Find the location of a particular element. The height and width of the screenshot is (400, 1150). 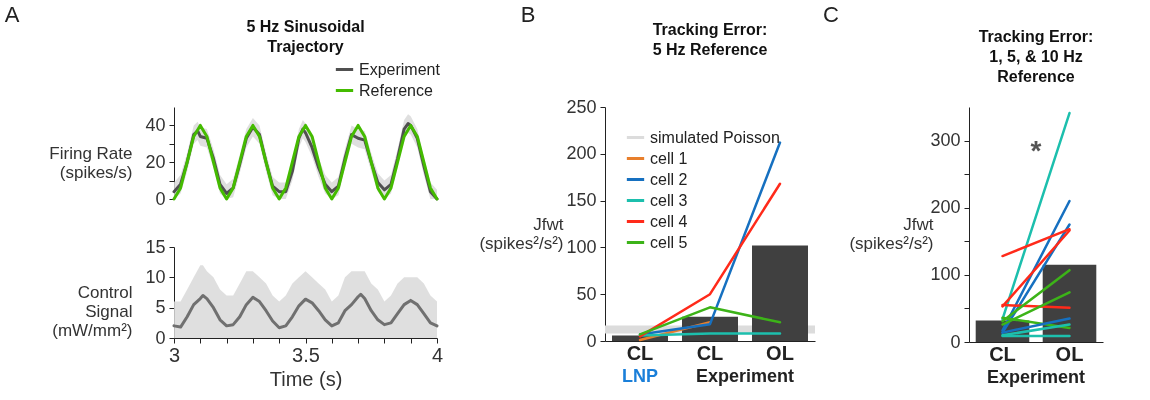

x-axis-title: Time (s) is located at coordinates (306, 378).